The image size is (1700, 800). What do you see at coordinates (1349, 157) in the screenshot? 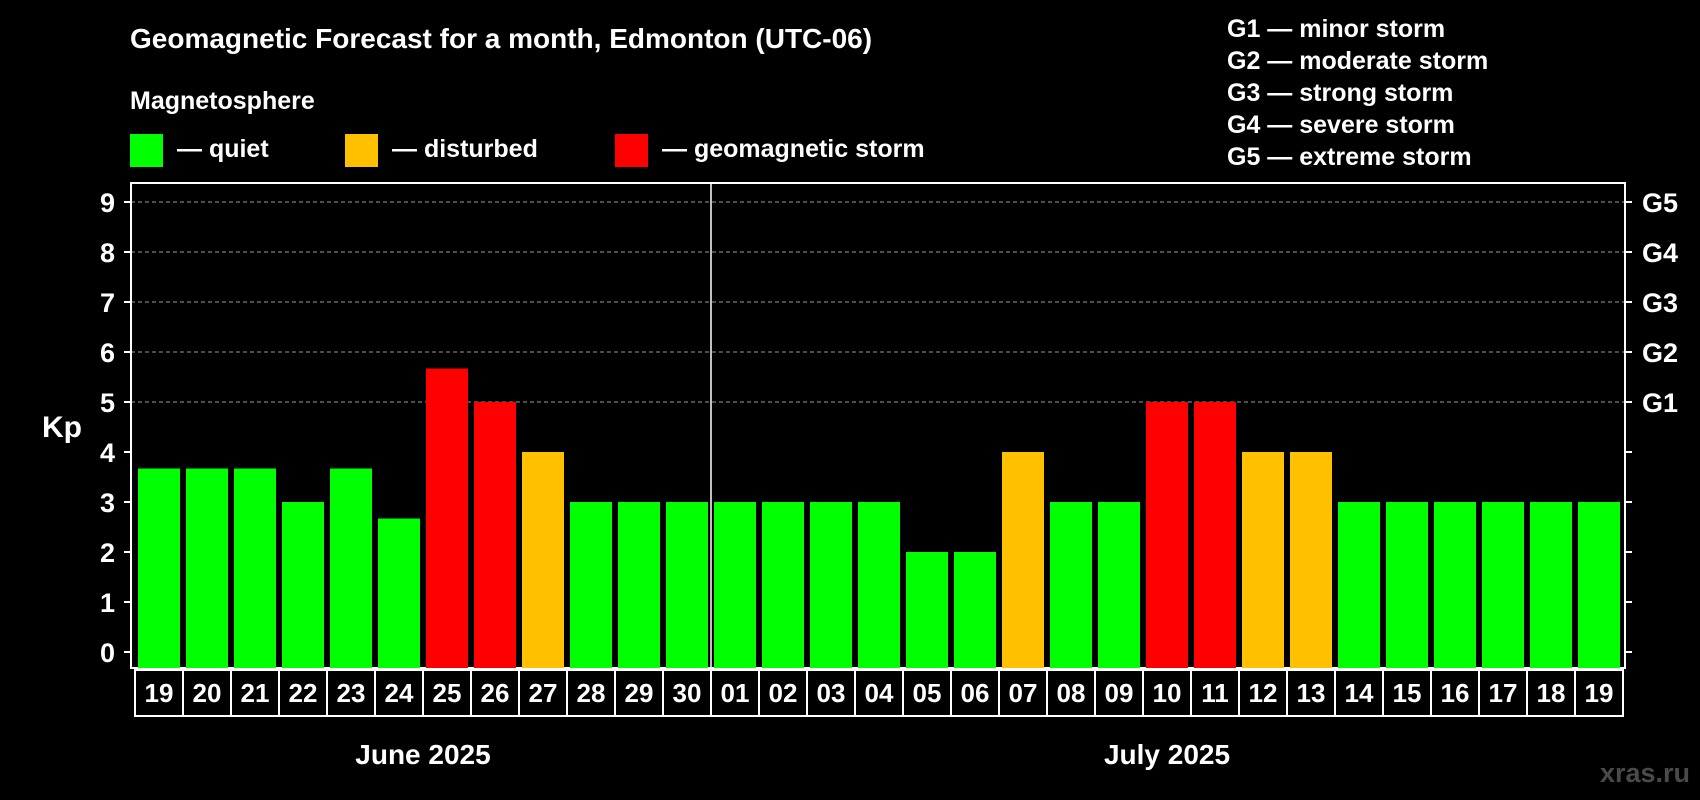
I see `storm-legend-item-4: G5 — extreme storm` at bounding box center [1349, 157].